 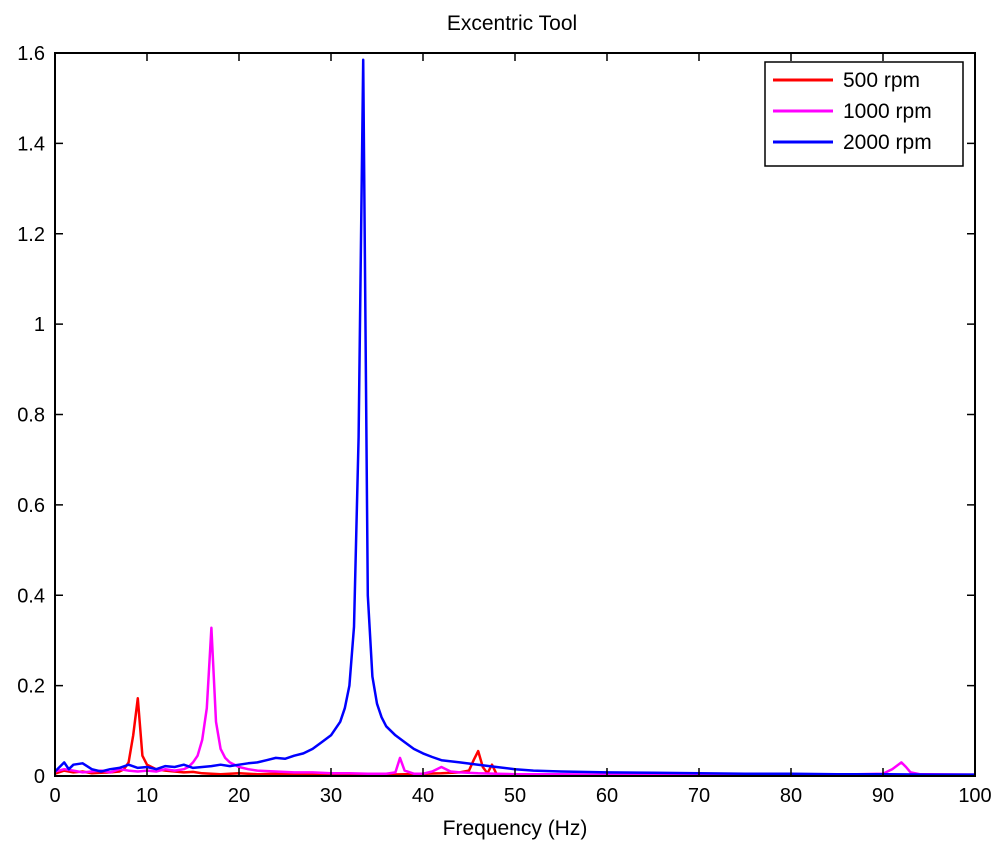 What do you see at coordinates (699, 796) in the screenshot?
I see `x-tick-label: 70` at bounding box center [699, 796].